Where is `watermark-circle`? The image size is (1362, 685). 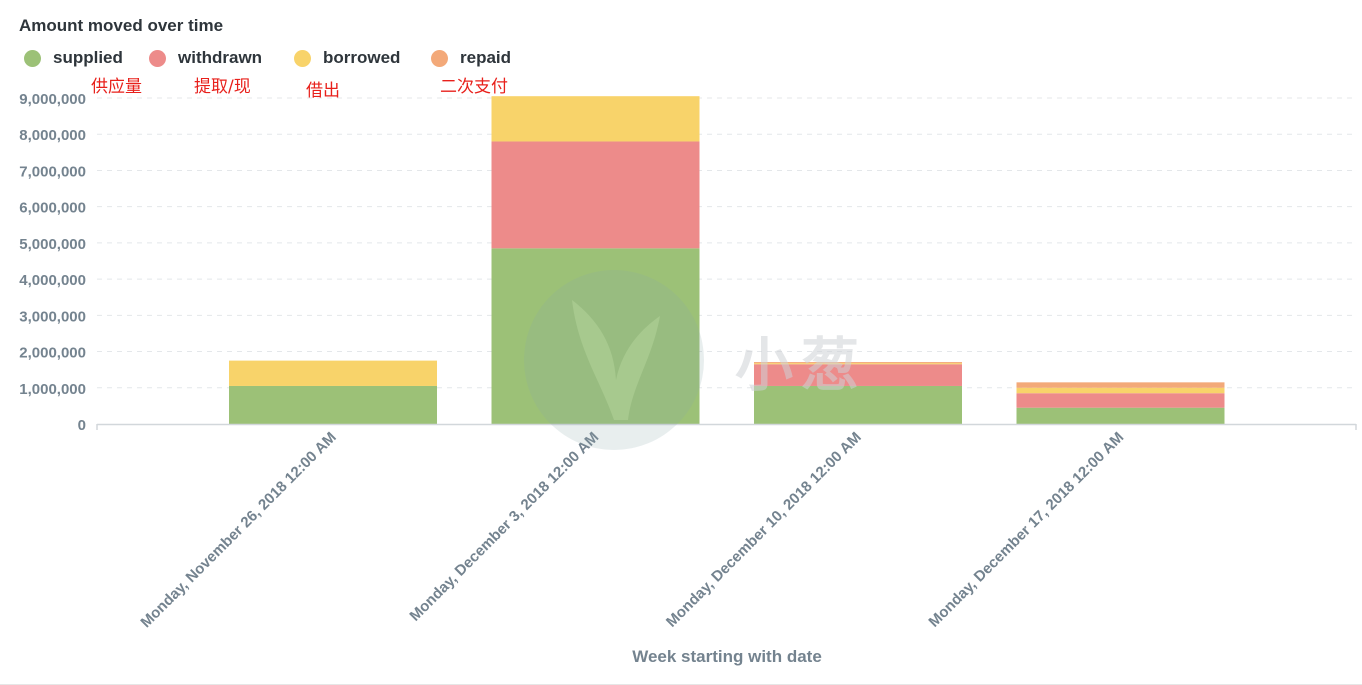
watermark-circle is located at coordinates (614, 360).